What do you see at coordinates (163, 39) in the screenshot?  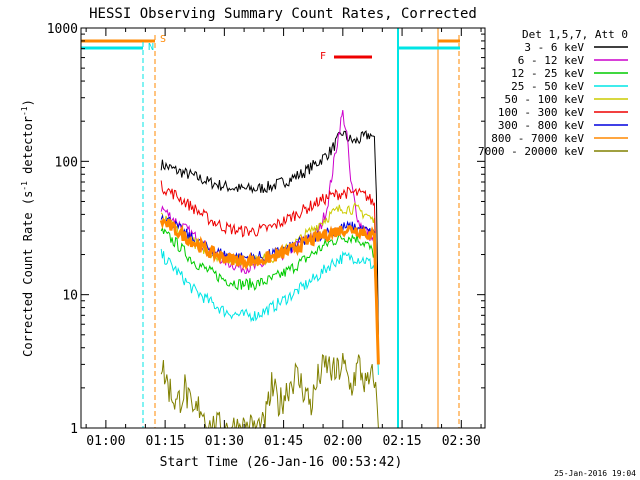 I see `saa-marker-label: S` at bounding box center [163, 39].